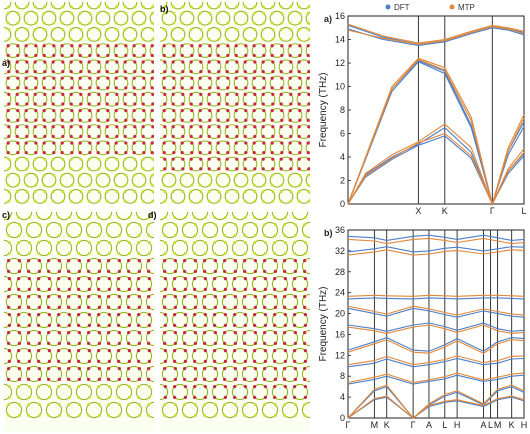 This screenshot has width=530, height=434. I want to click on y-tick-label: 4, so click(342, 157).